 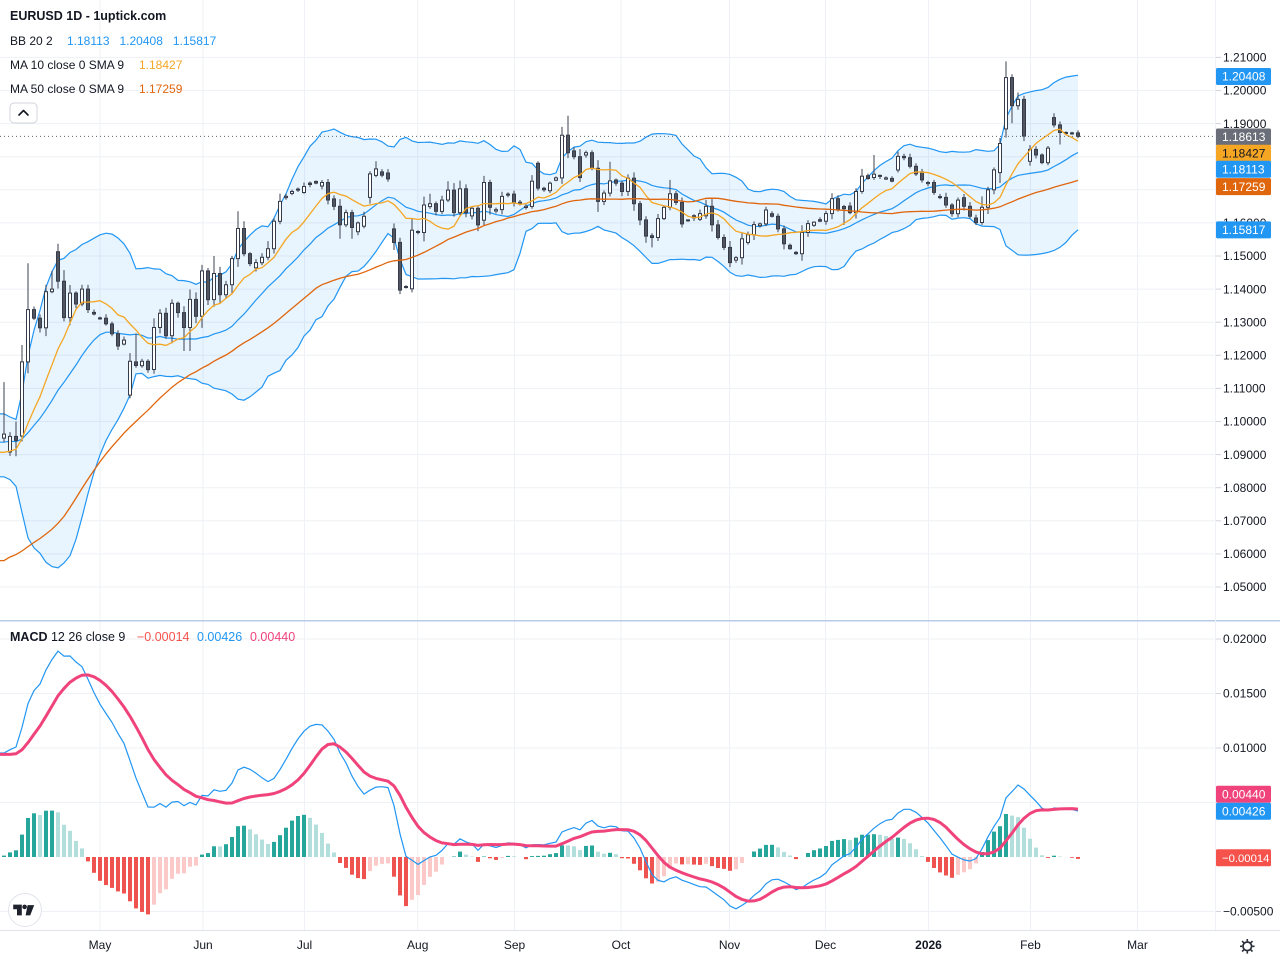 What do you see at coordinates (1245, 694) in the screenshot?
I see `svg-text: 0.01500` at bounding box center [1245, 694].